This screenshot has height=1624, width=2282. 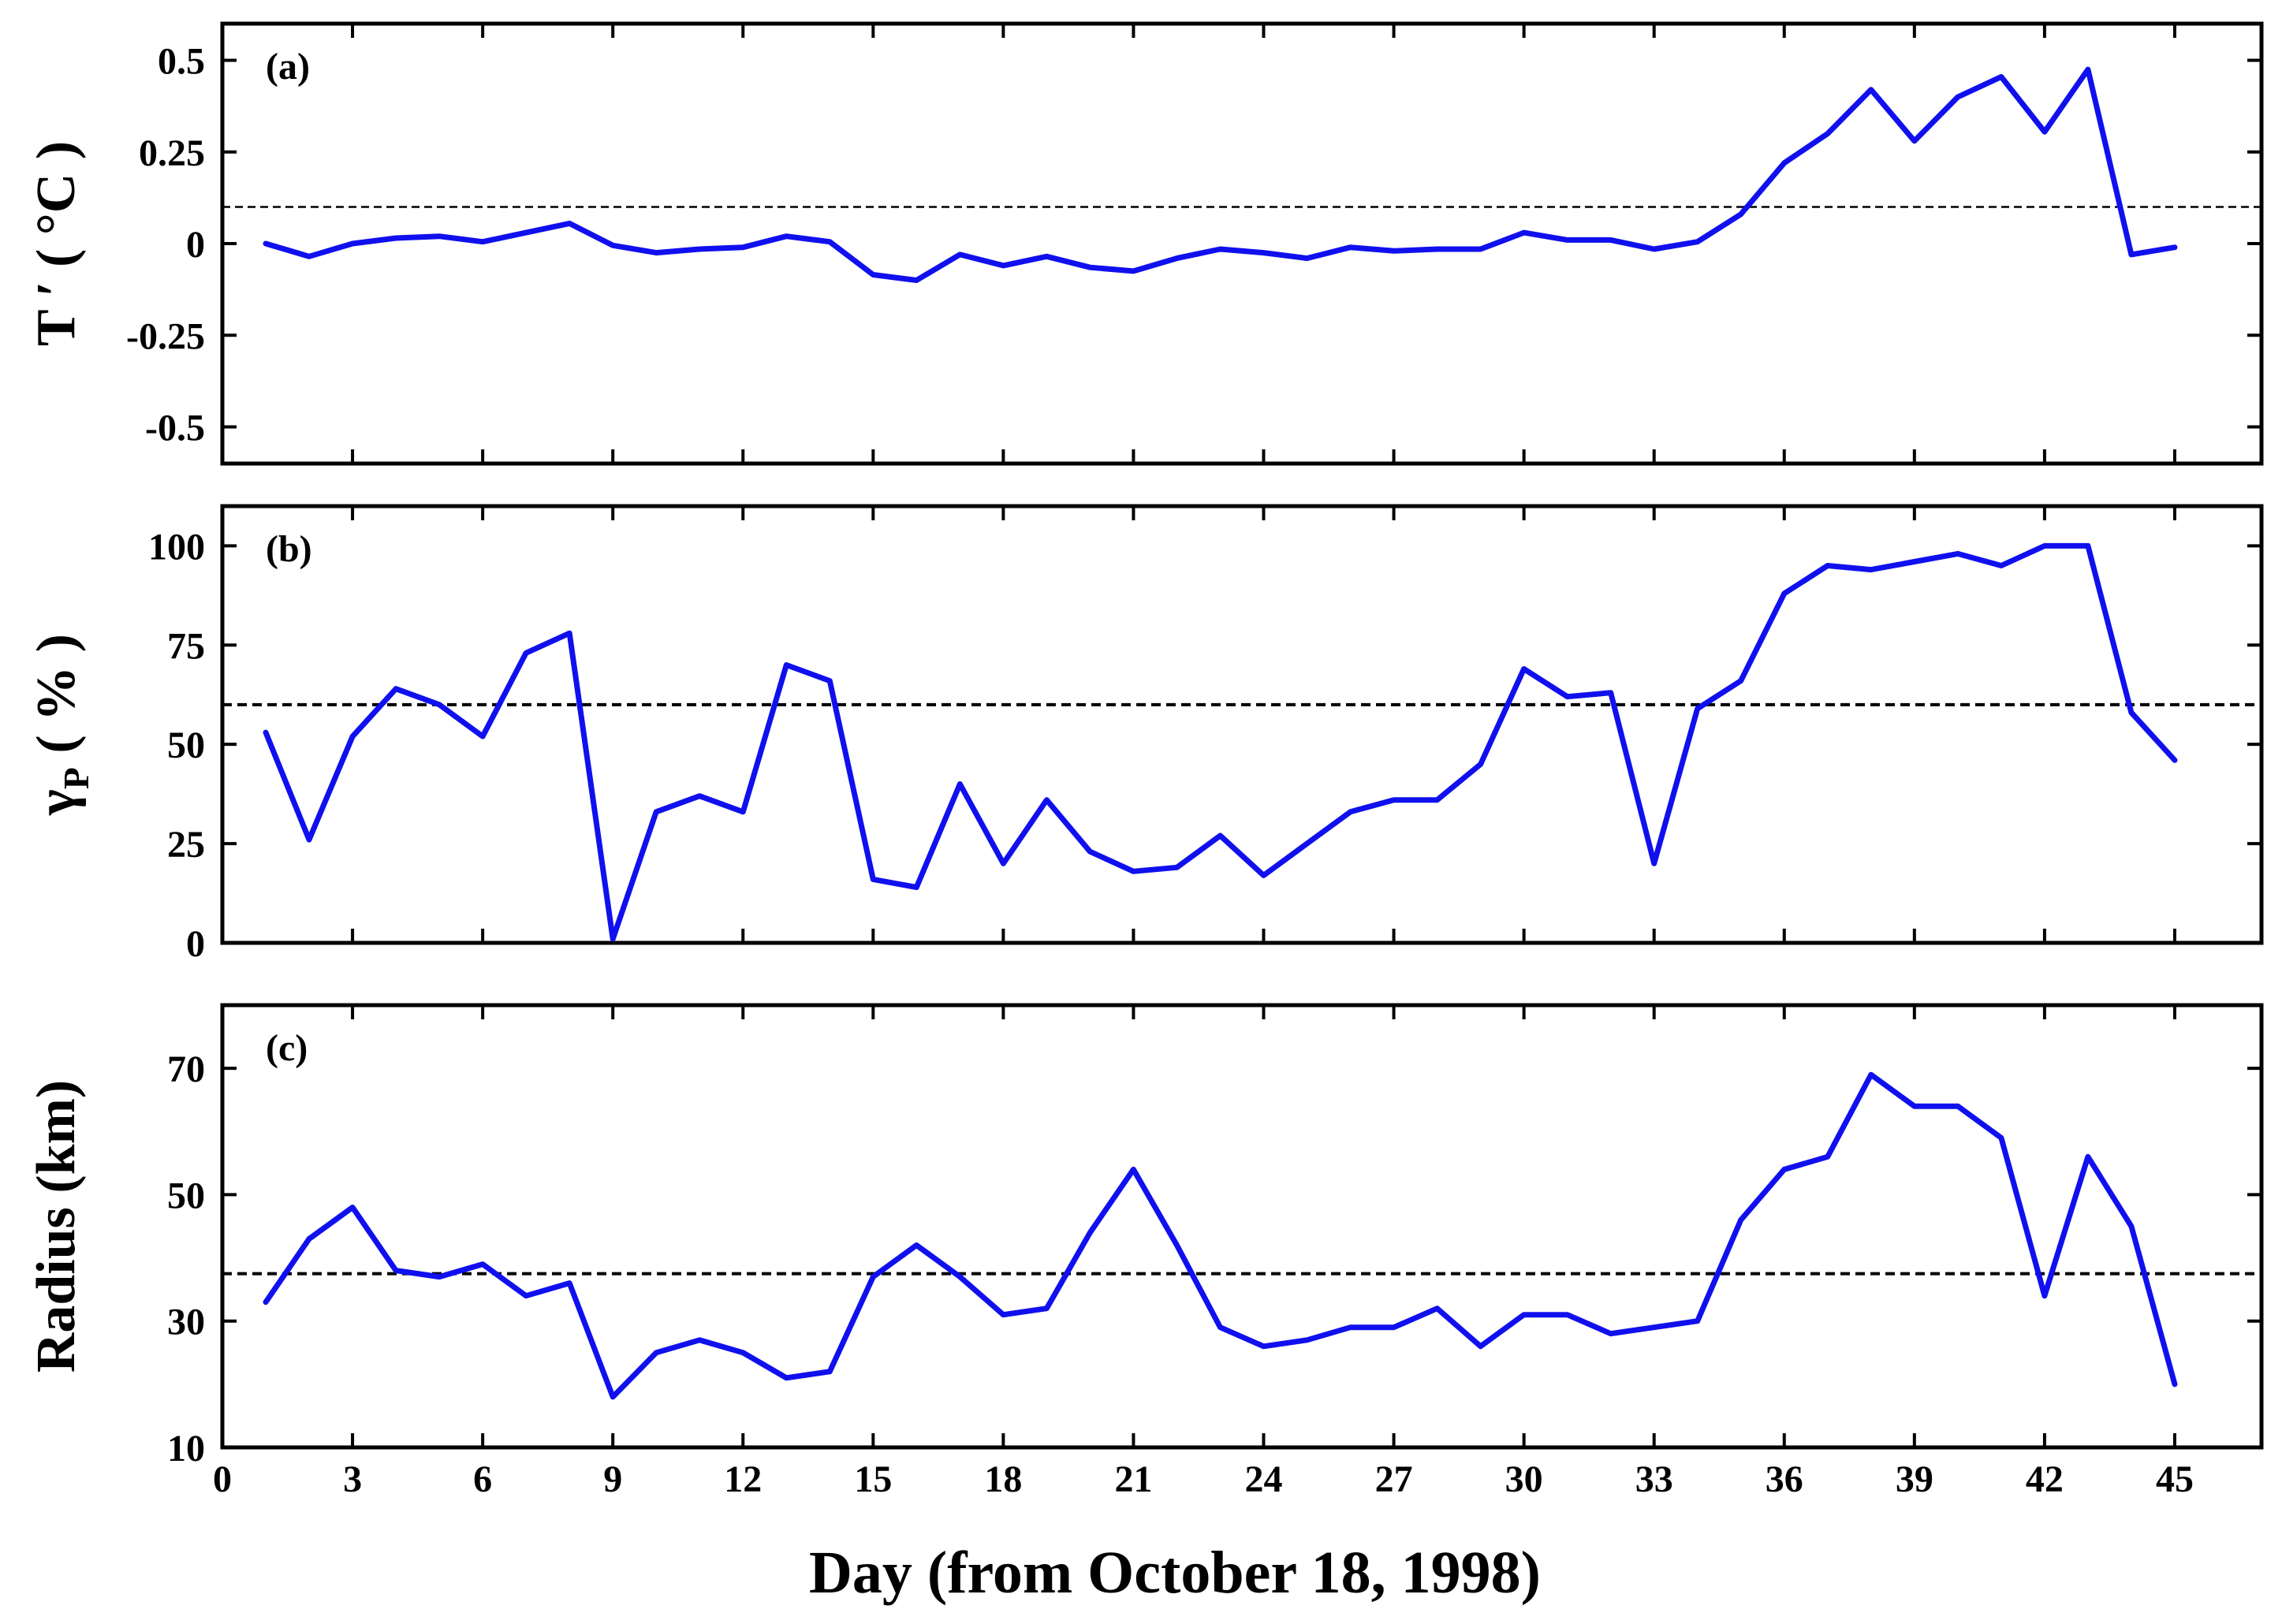 What do you see at coordinates (2175, 1479) in the screenshot?
I see `x-tick-label: 45` at bounding box center [2175, 1479].